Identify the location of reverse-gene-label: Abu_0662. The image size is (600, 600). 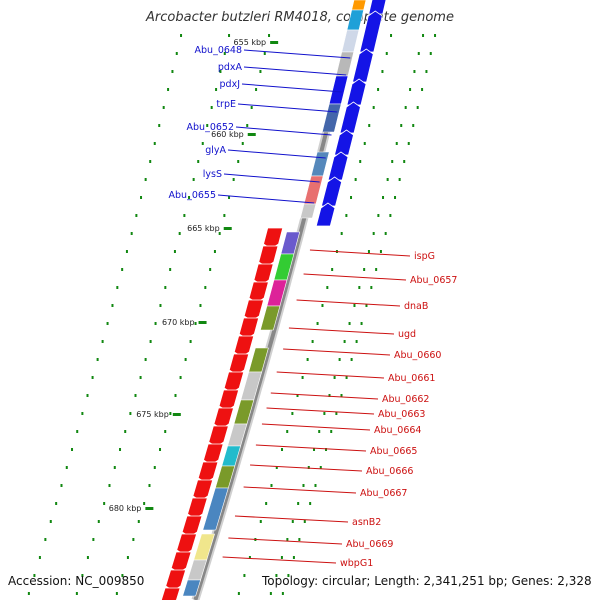
(405, 399).